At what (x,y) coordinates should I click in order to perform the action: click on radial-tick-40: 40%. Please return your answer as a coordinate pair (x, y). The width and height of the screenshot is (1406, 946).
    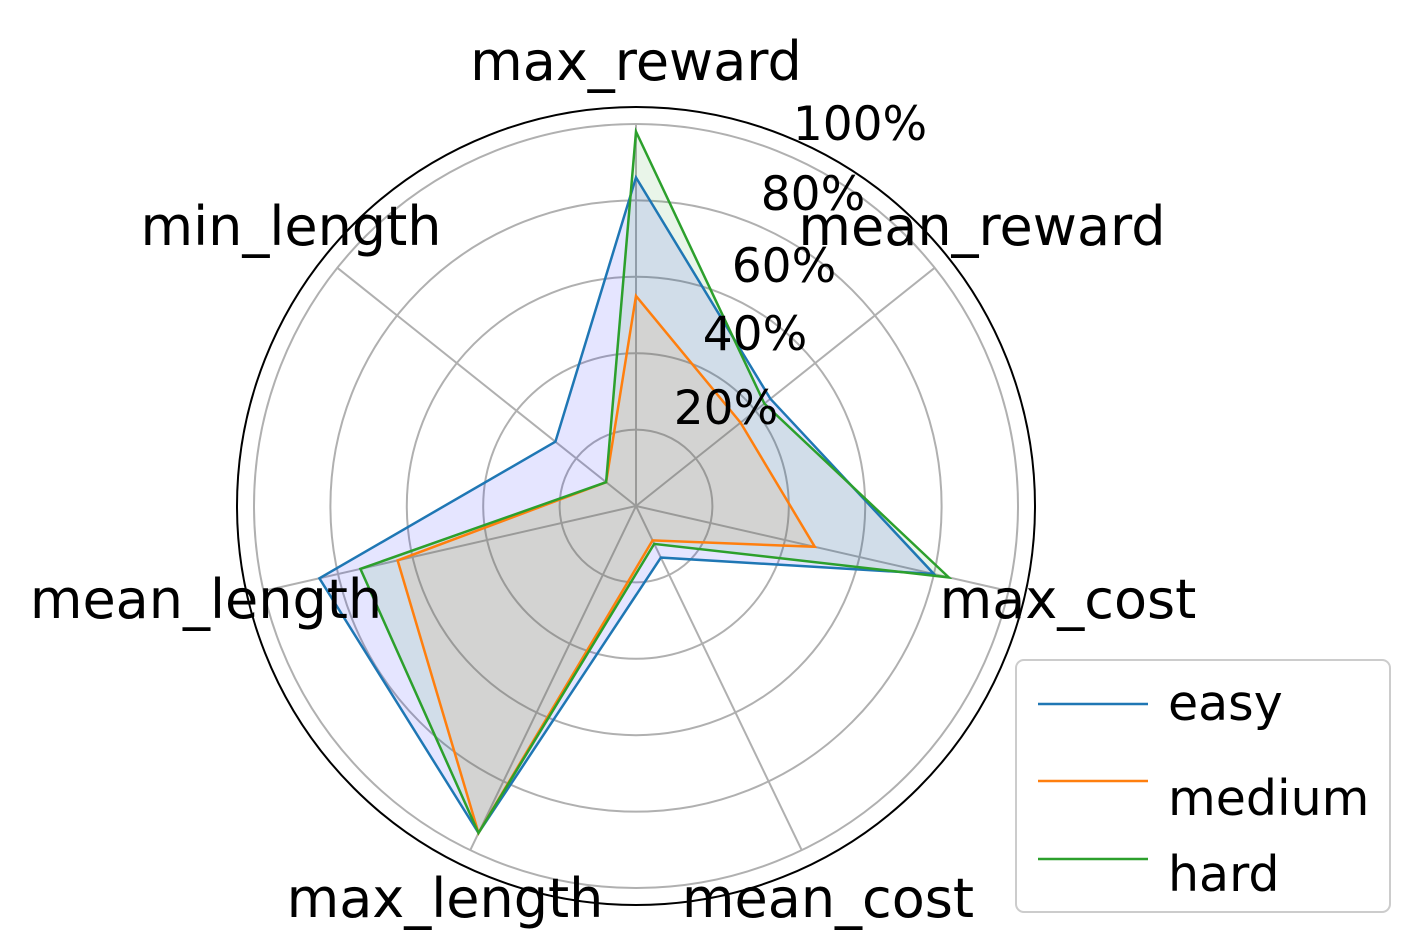
    Looking at the image, I should click on (755, 334).